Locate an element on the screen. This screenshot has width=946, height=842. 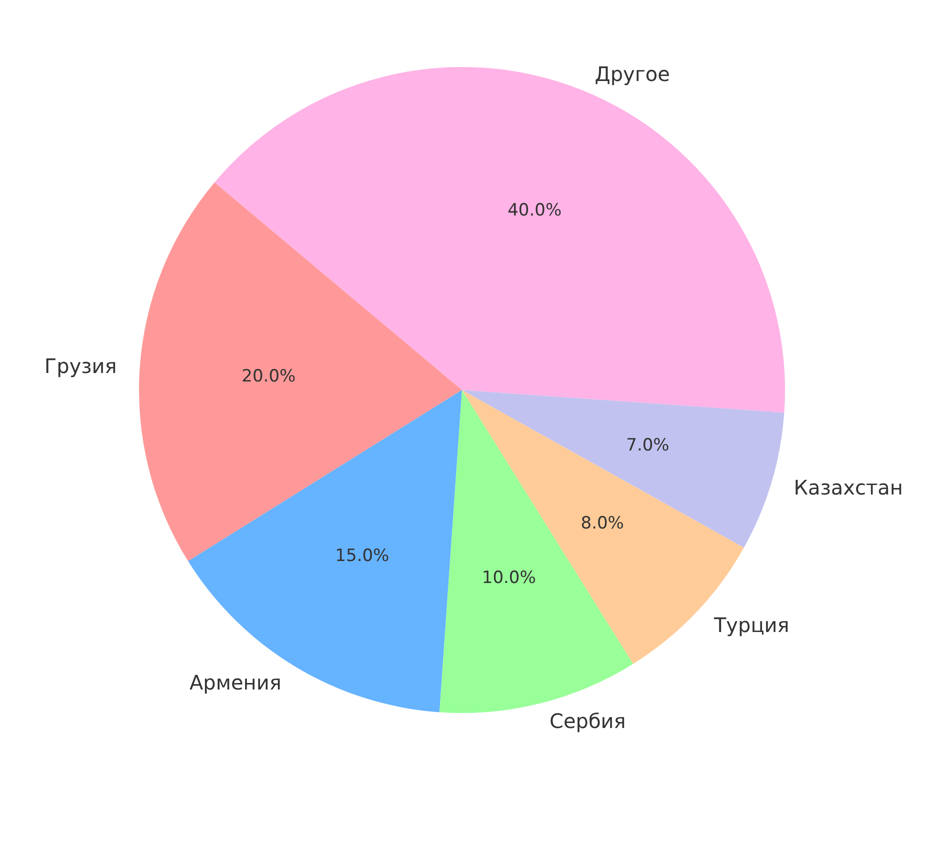
data-label: 40.0% is located at coordinates (535, 210).